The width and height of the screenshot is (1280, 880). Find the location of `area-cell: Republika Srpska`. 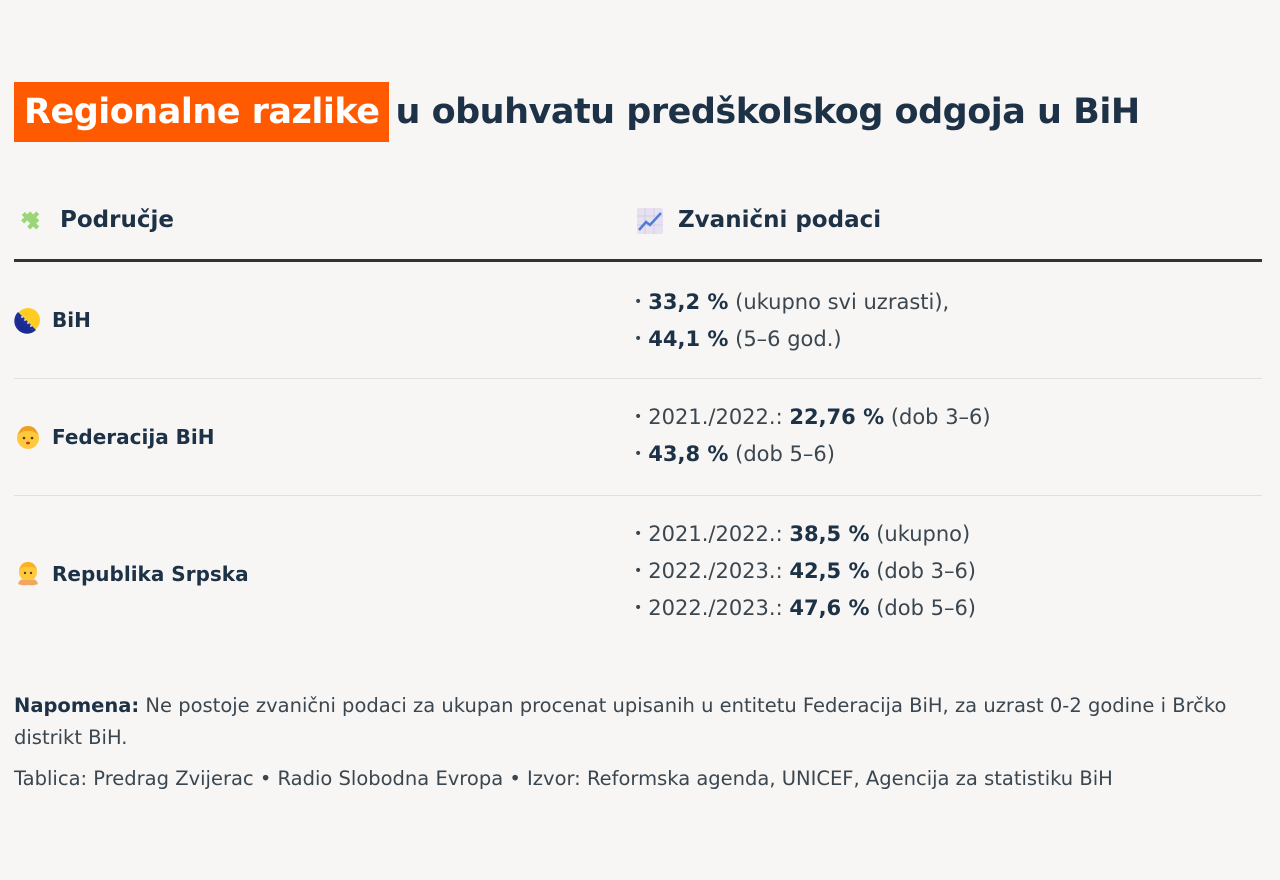

area-cell: Republika Srpska is located at coordinates (131, 574).